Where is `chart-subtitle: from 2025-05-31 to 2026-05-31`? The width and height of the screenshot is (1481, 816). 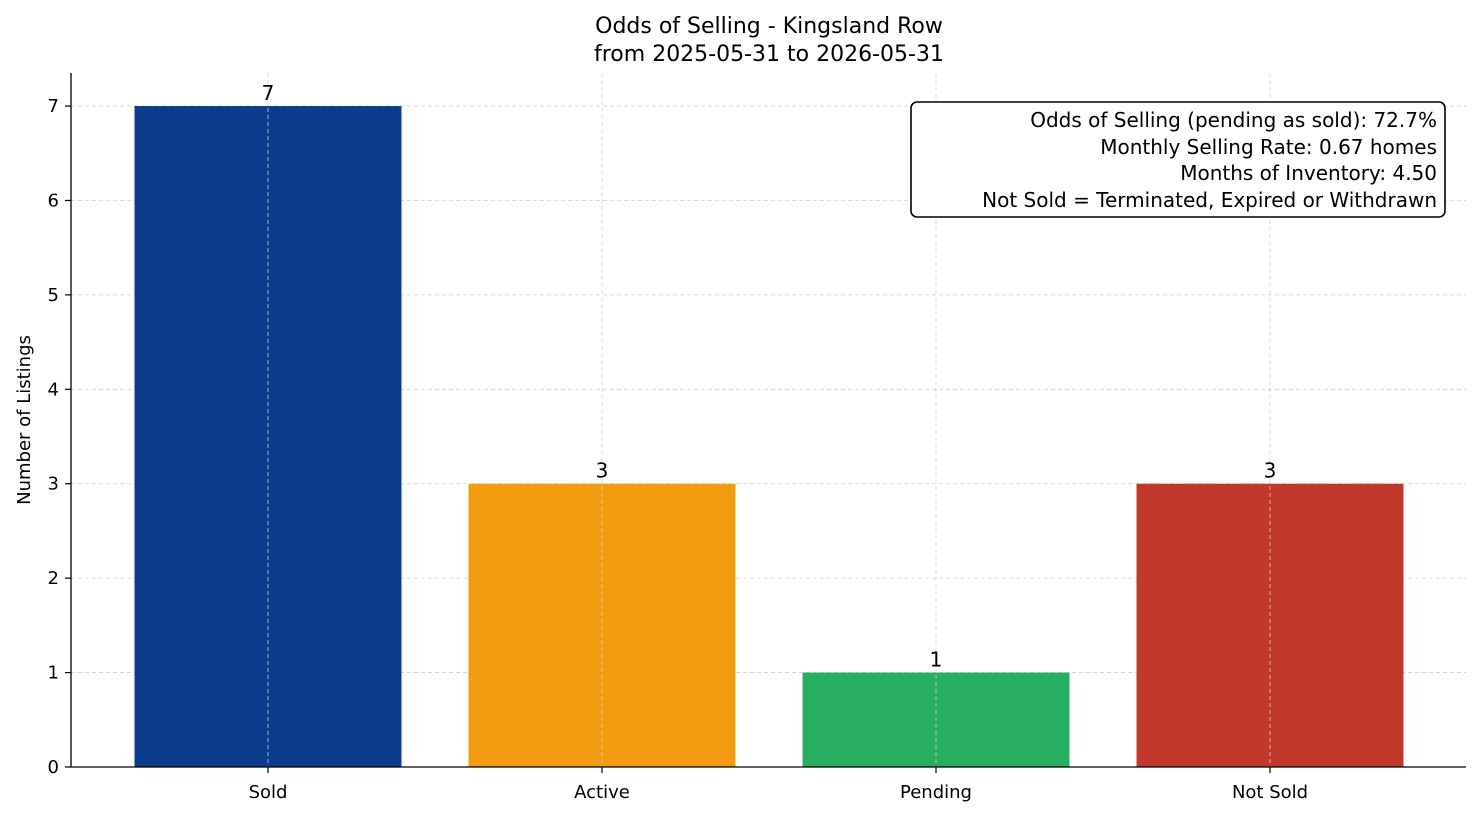
chart-subtitle: from 2025-05-31 to 2026-05-31 is located at coordinates (769, 54).